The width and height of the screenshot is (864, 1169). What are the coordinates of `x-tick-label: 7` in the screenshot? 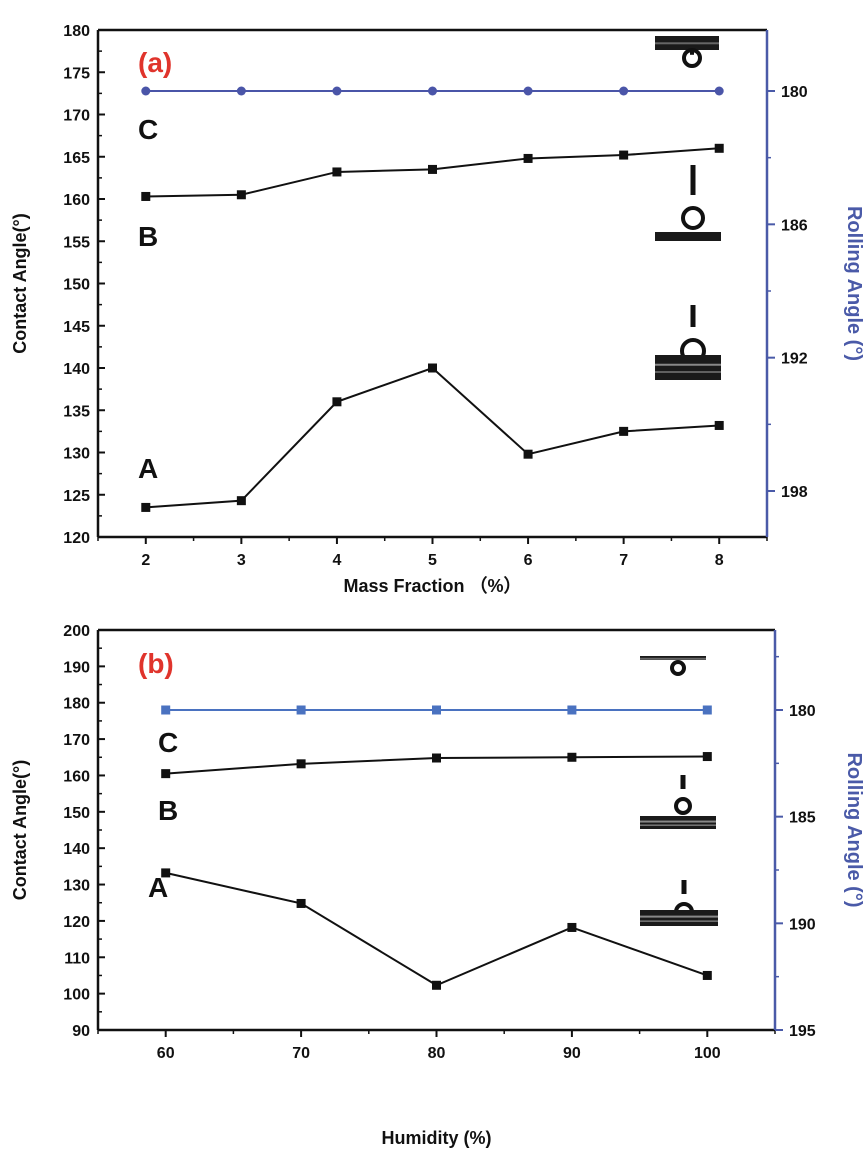 It's located at (623, 560).